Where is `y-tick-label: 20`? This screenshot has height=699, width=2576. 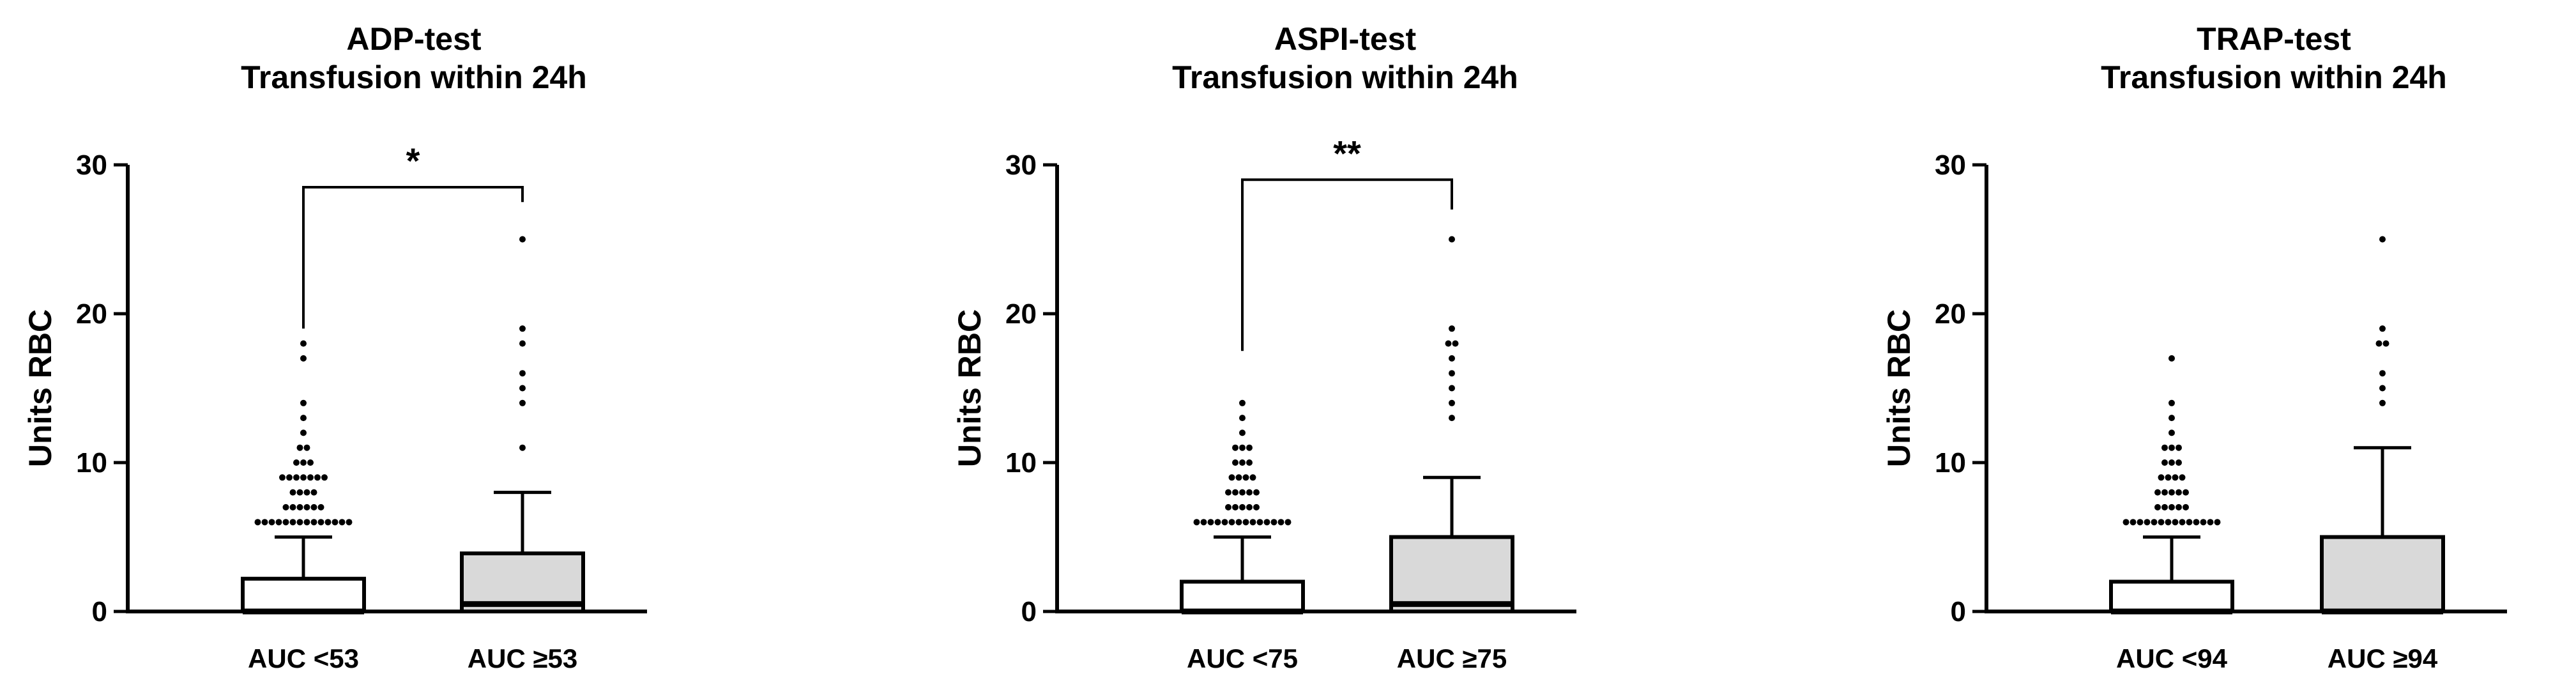
y-tick-label: 20 is located at coordinates (1950, 314).